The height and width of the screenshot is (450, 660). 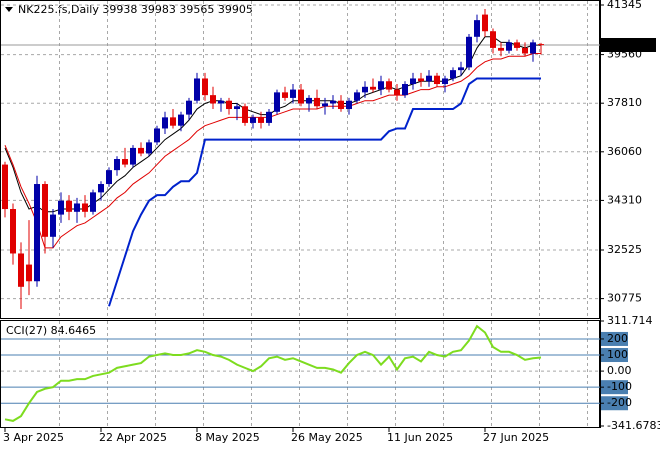 I want to click on x-tick-label: 8 May 2025, so click(x=227, y=437).